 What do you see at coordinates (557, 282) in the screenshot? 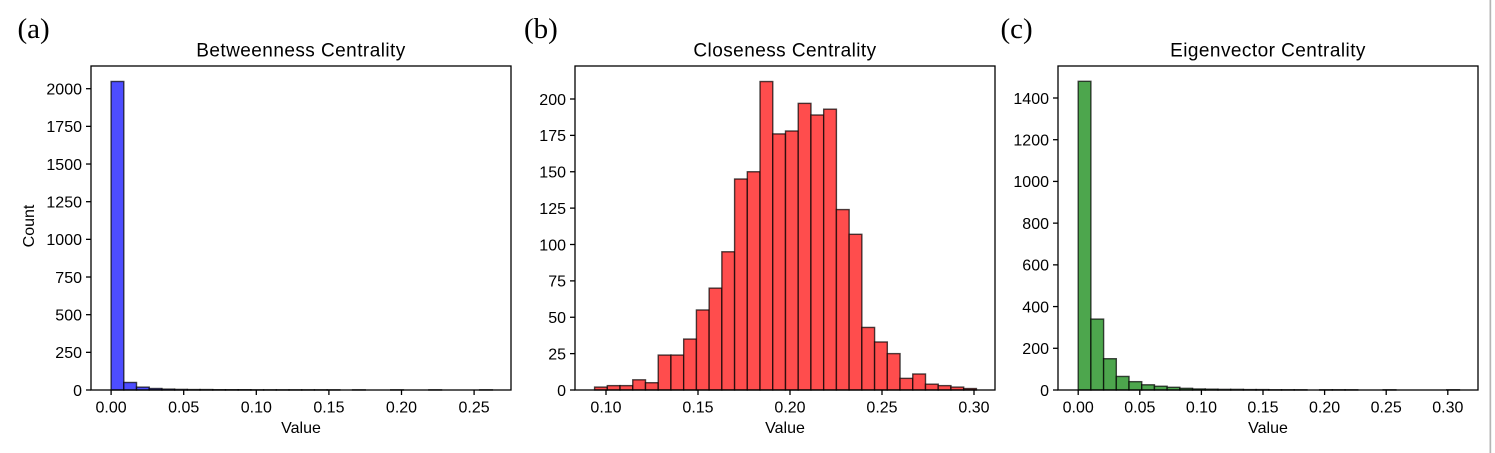
I see `svg-text: 75` at bounding box center [557, 282].